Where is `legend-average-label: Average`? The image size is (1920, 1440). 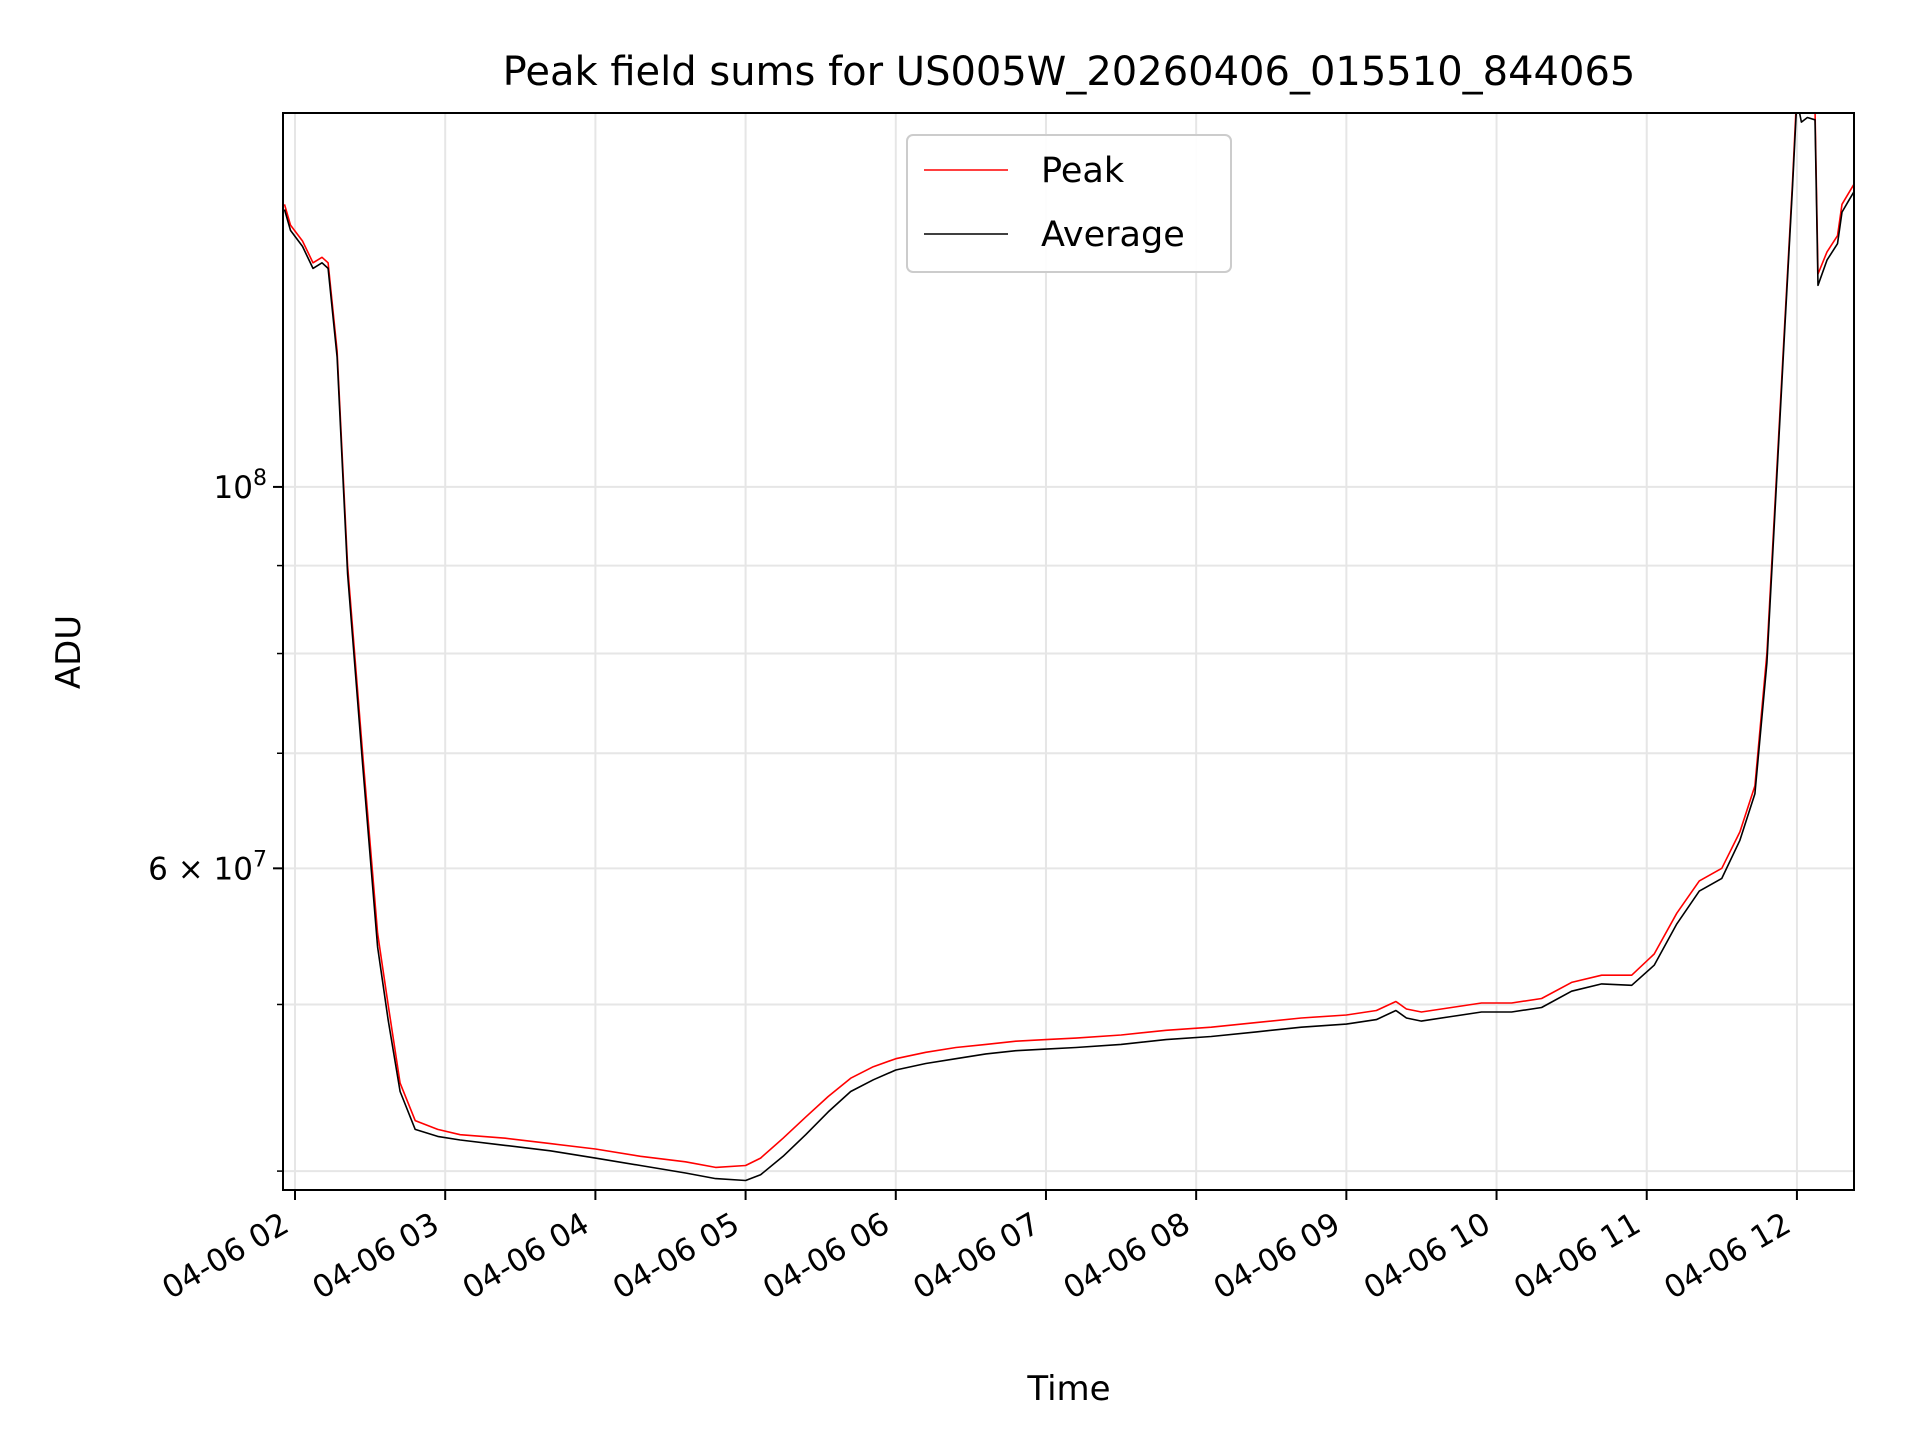 legend-average-label: Average is located at coordinates (1113, 235).